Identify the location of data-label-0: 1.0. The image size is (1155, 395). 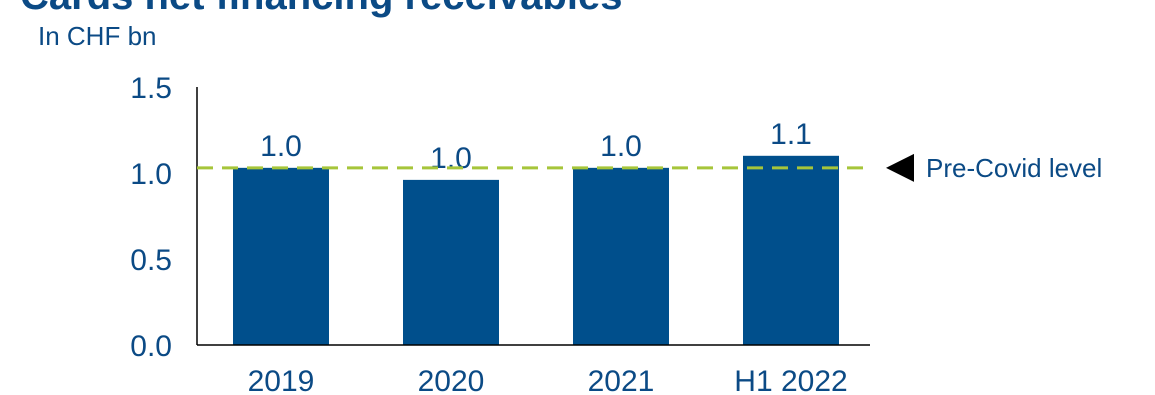
(281, 146).